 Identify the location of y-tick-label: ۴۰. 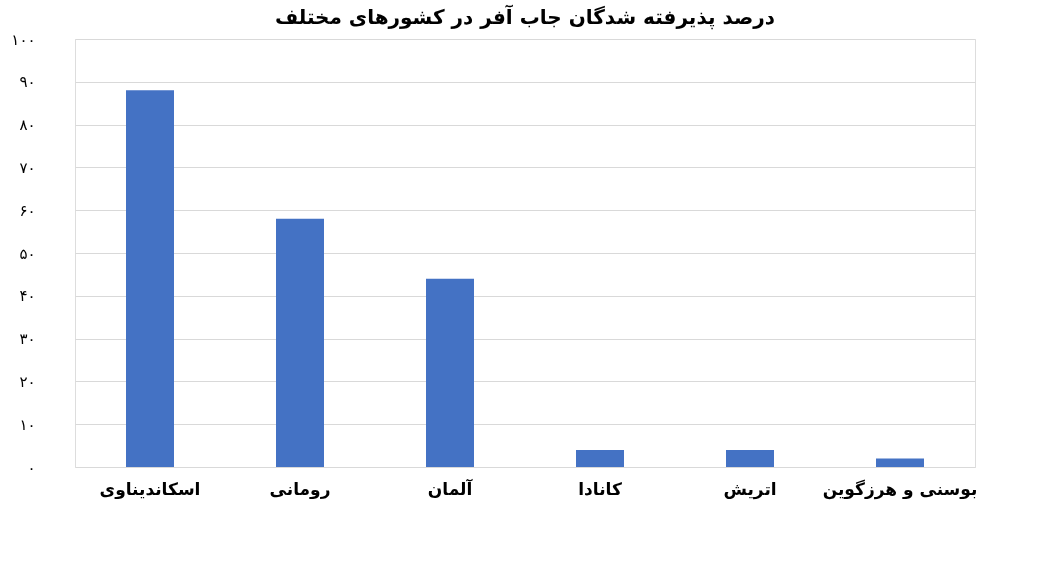
(27, 296).